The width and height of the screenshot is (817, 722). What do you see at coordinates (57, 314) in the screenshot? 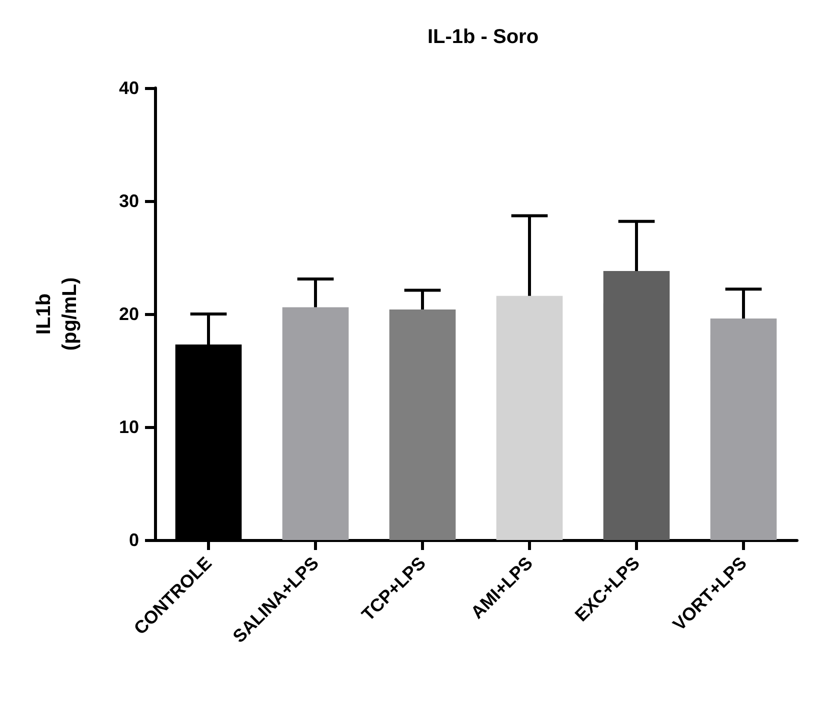
I see `y-axis-title: IL1b (pg/mL)` at bounding box center [57, 314].